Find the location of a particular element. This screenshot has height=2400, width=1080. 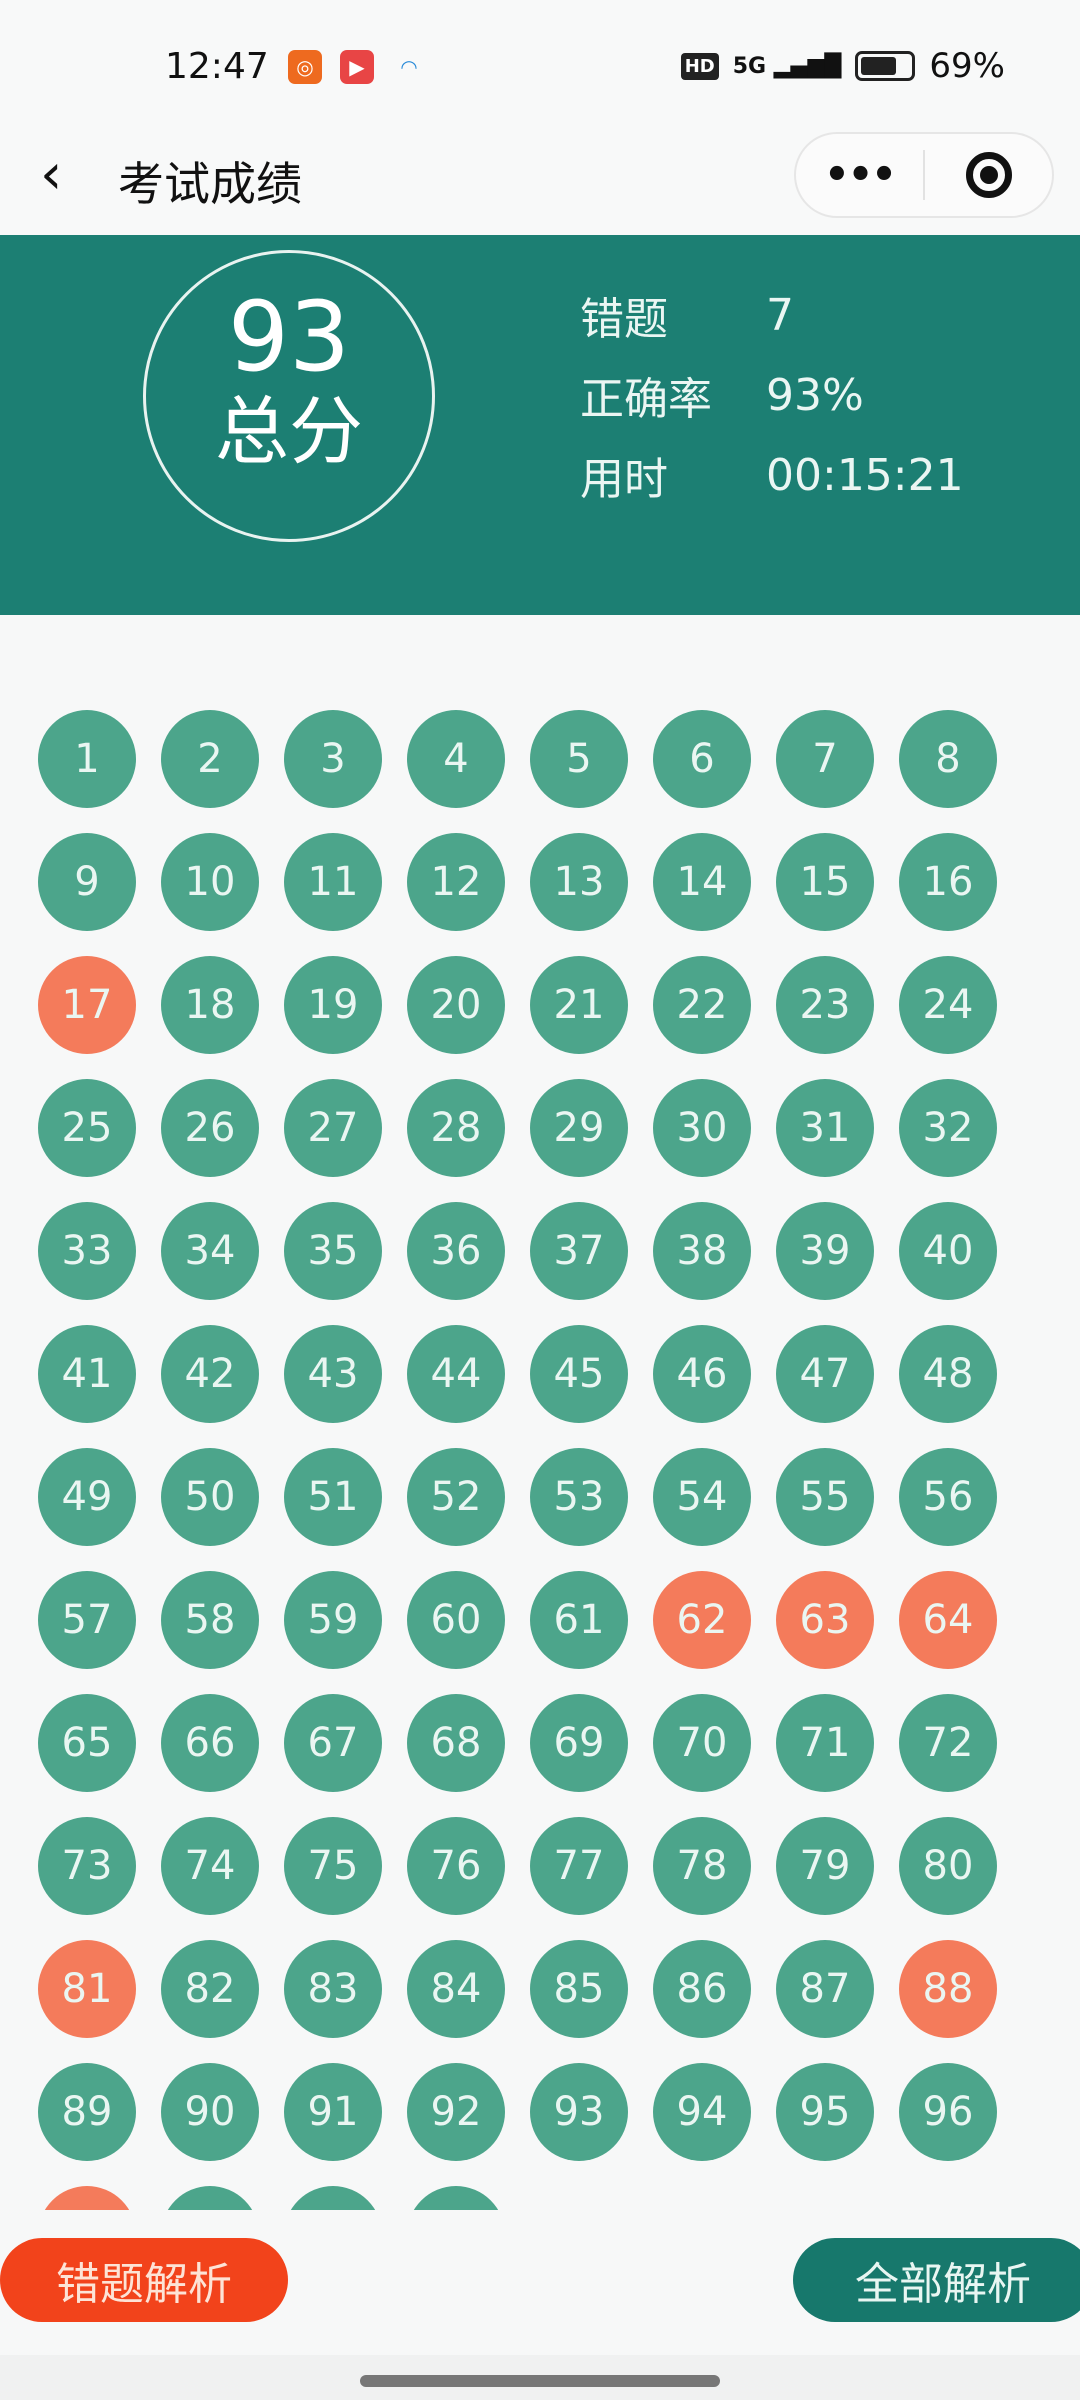

question-89-button: 89 is located at coordinates (87, 2112).